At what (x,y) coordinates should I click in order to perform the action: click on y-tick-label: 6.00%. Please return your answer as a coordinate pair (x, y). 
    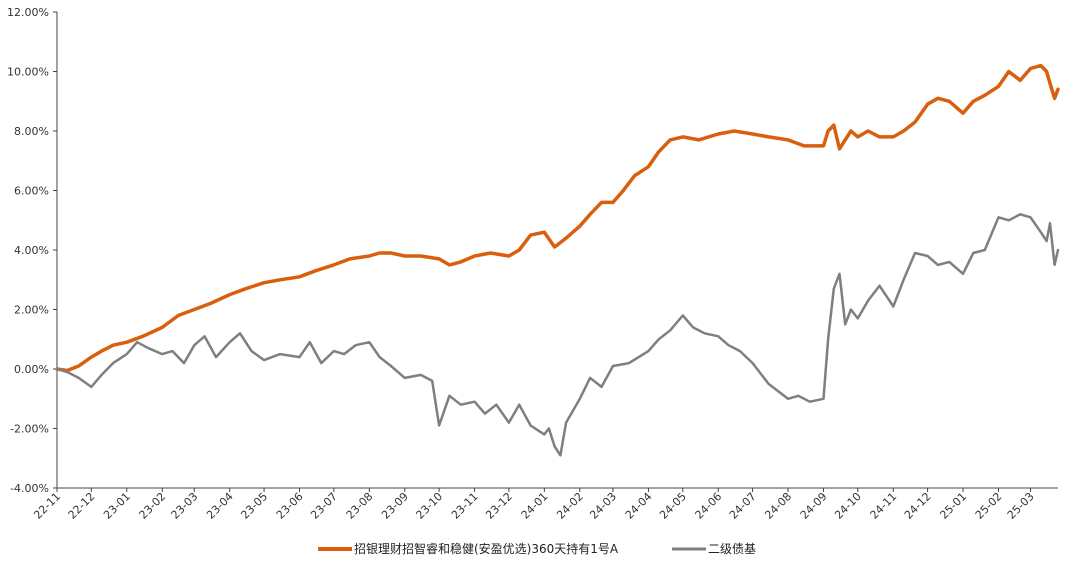
    Looking at the image, I should click on (31, 191).